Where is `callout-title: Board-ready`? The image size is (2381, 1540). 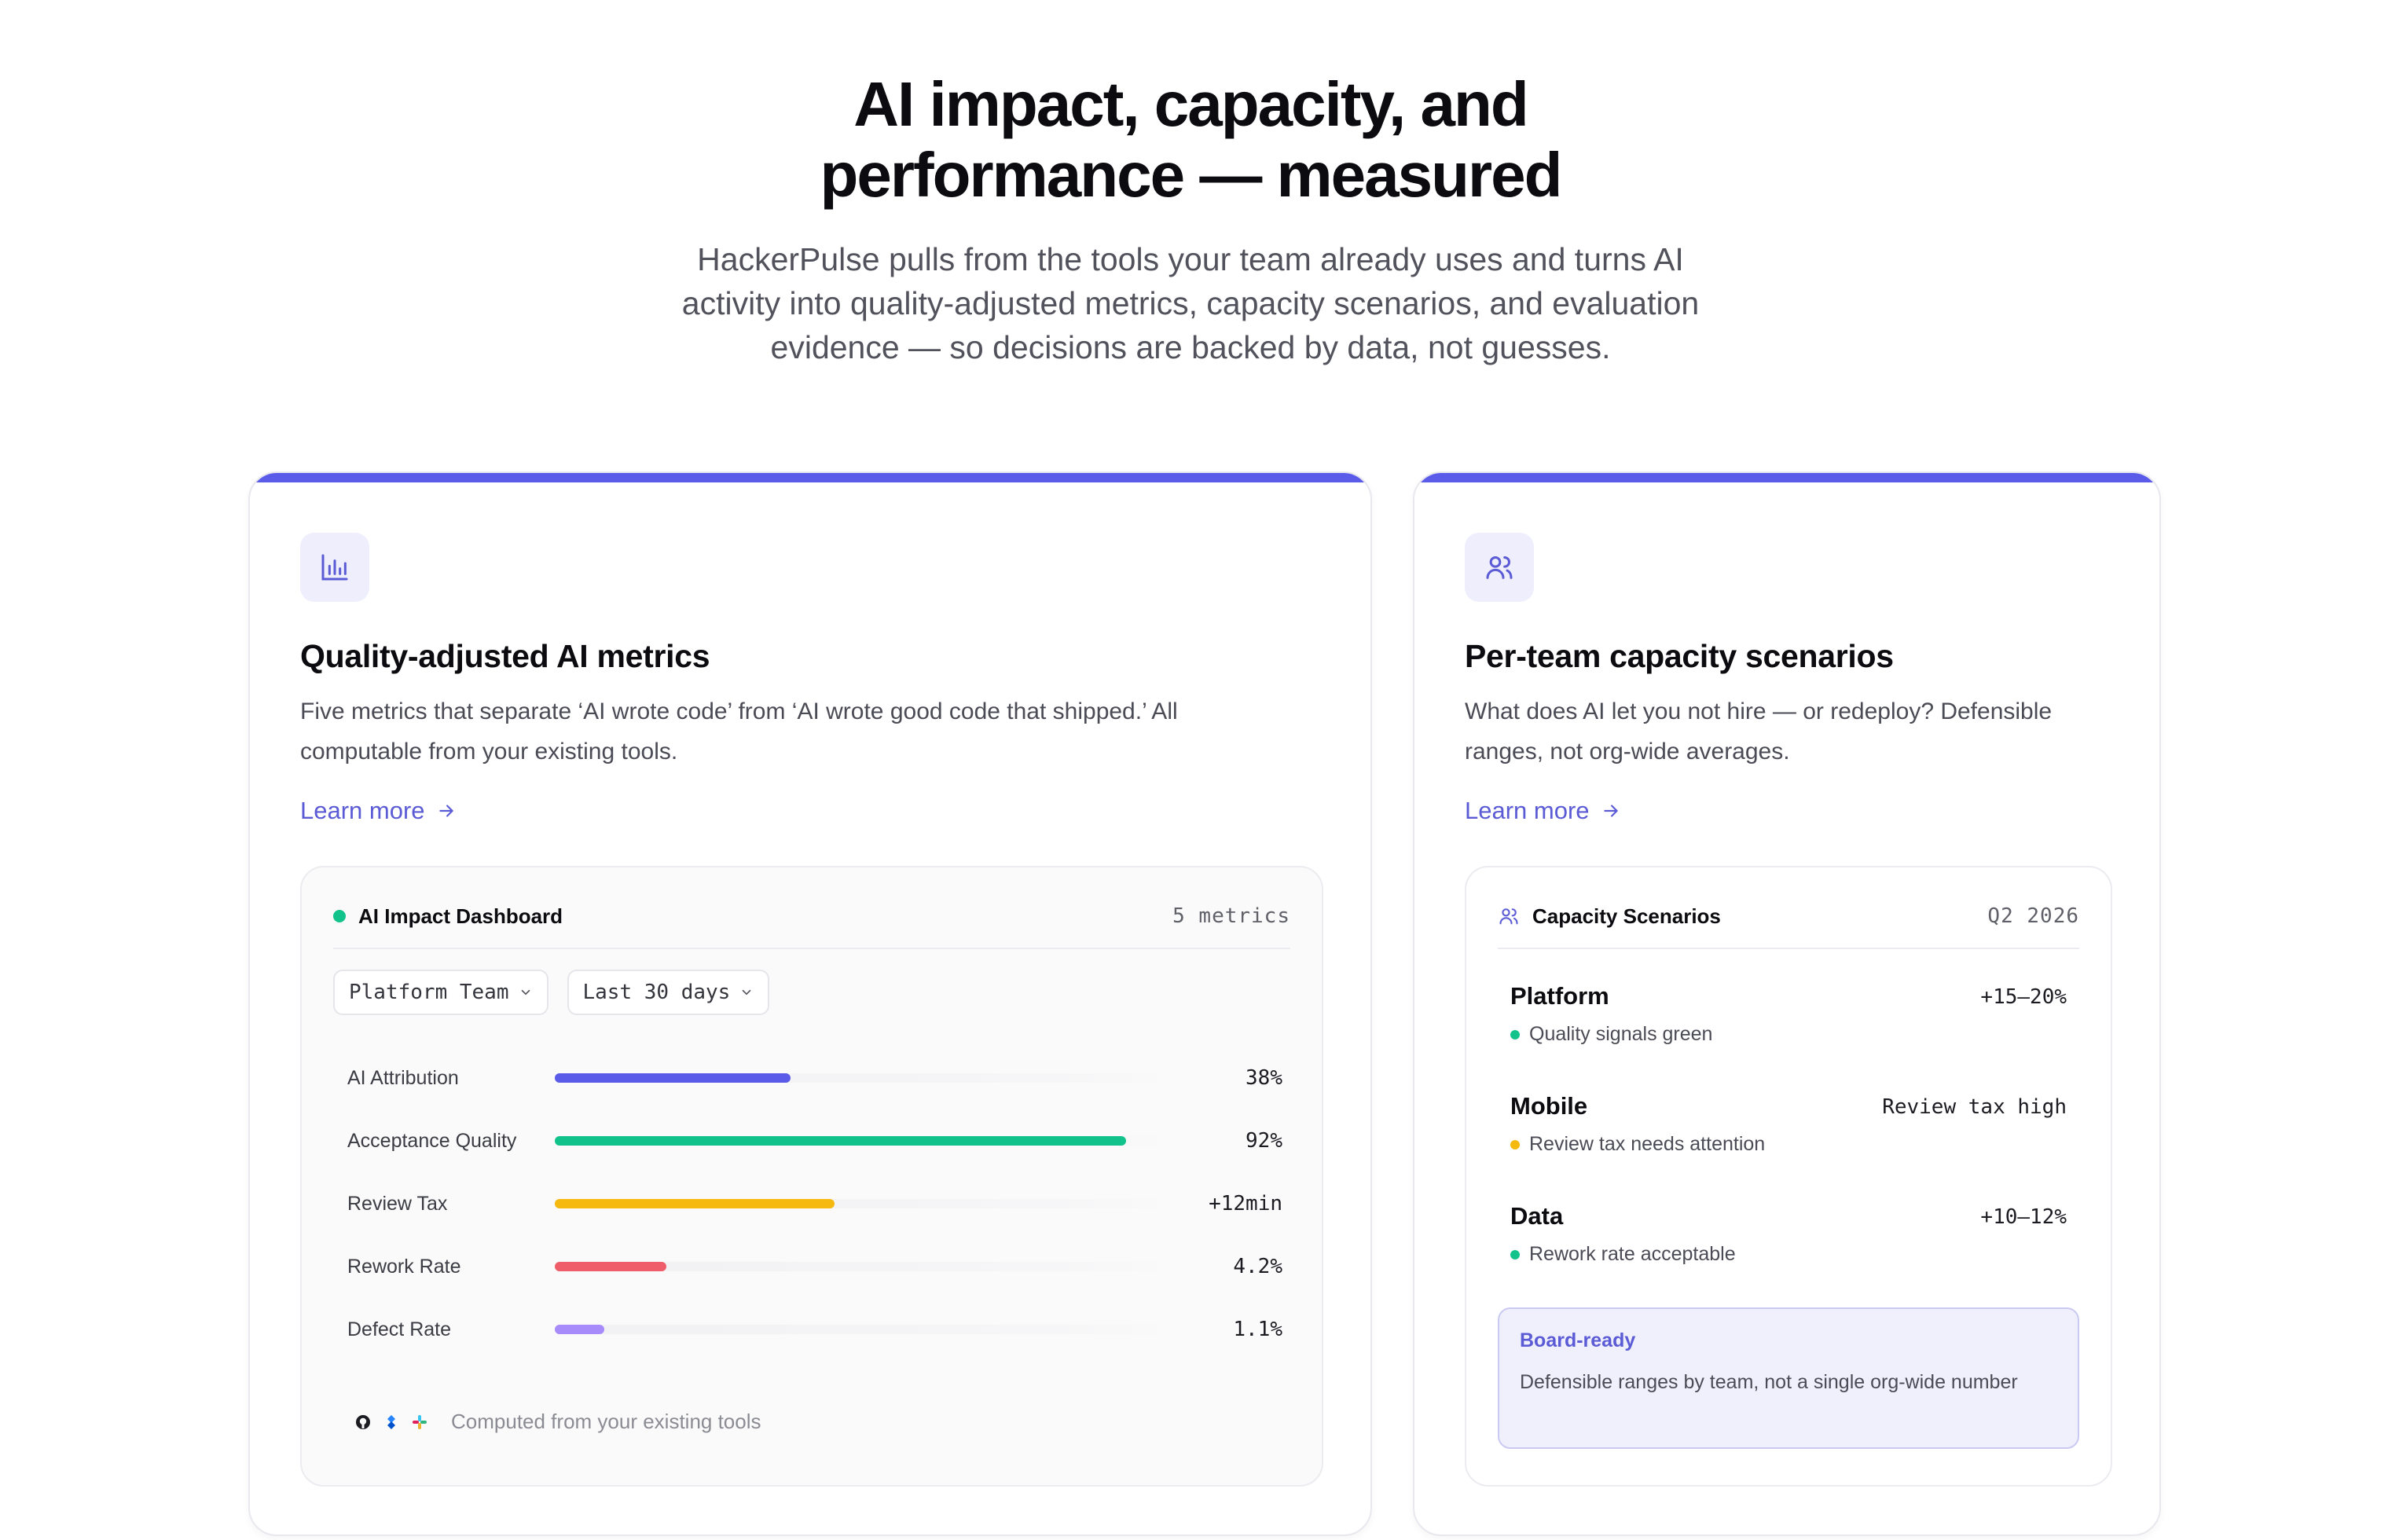 callout-title: Board-ready is located at coordinates (1578, 1340).